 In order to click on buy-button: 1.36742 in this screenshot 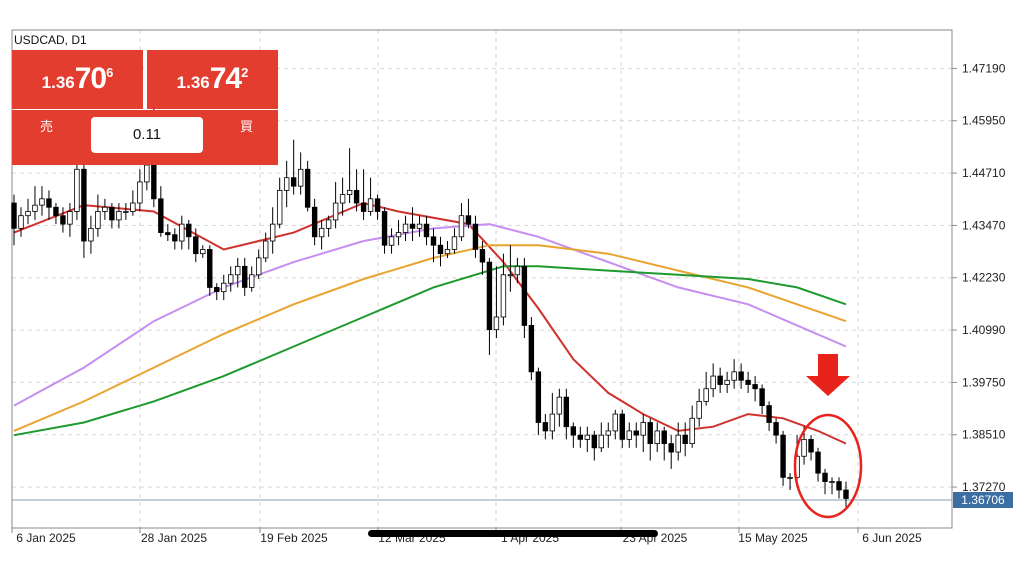, I will do `click(212, 79)`.